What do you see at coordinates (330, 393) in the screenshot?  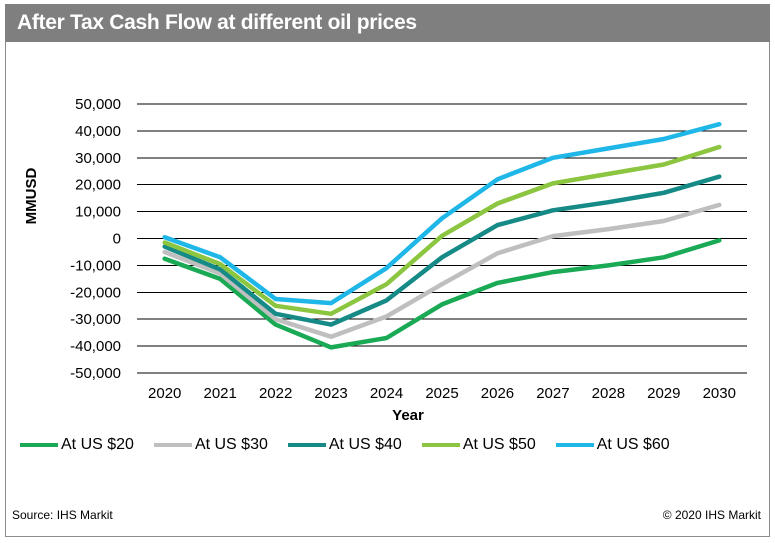 I see `x-tick-label: 2023` at bounding box center [330, 393].